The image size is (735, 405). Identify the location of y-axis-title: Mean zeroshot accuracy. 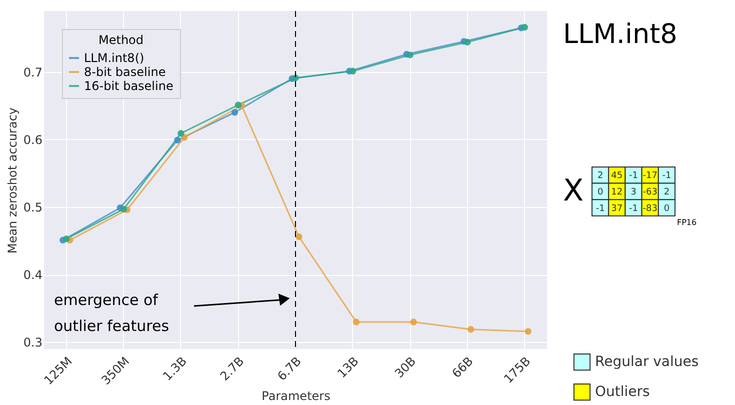
(12, 180).